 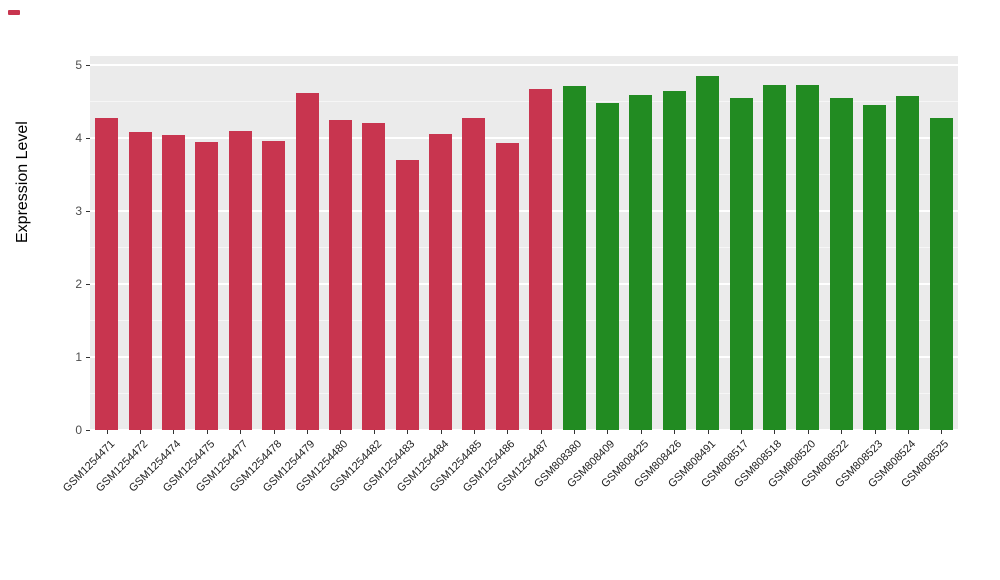 What do you see at coordinates (14, 12) in the screenshot?
I see `cropped-red-mark` at bounding box center [14, 12].